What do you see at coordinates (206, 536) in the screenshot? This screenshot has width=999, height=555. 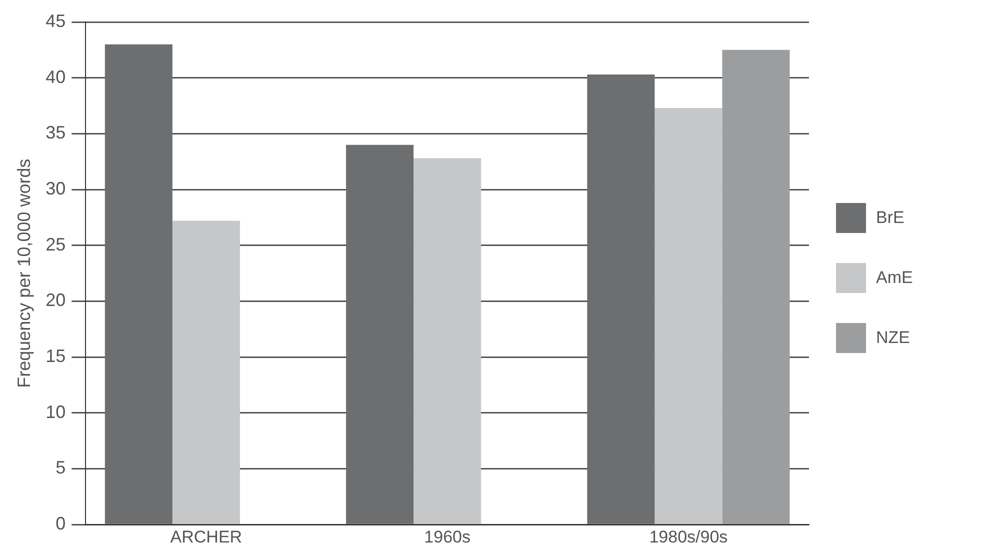 I see `x-tick-label: ARCHER` at bounding box center [206, 536].